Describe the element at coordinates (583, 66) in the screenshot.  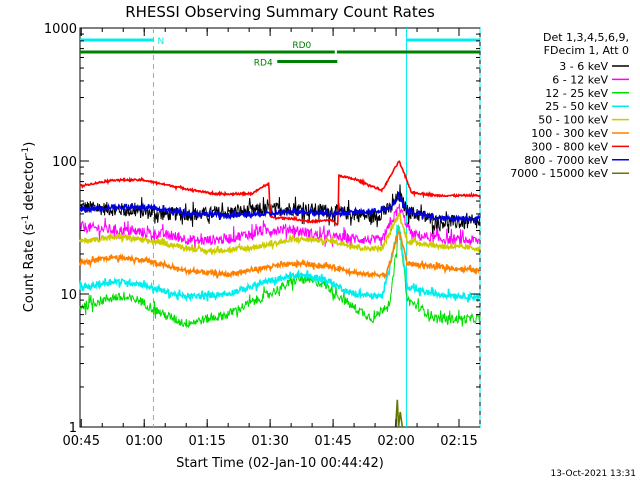
I see `legend-label-1: 3 - 6 keV` at that location.